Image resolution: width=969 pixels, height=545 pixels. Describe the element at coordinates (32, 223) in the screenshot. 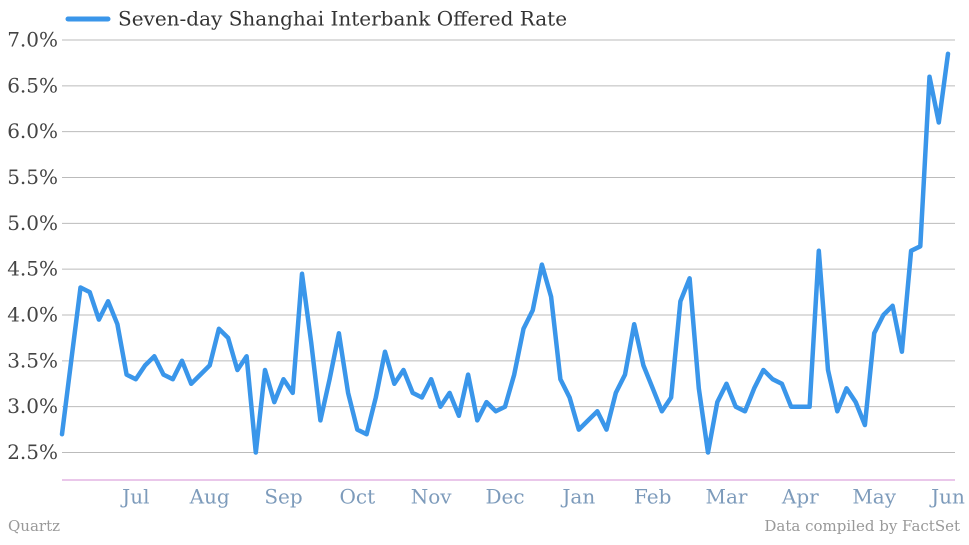

I see `y-tick-label: 5.0%` at that location.